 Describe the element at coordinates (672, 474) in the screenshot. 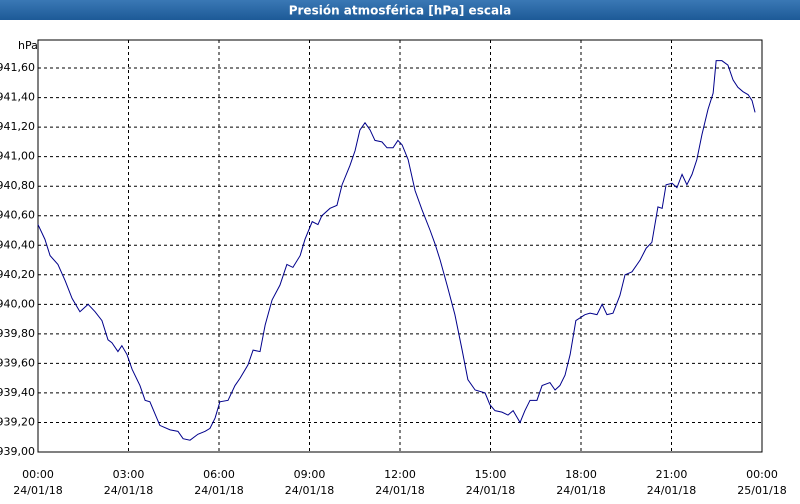

I see `x-tick-label: 21:00` at that location.